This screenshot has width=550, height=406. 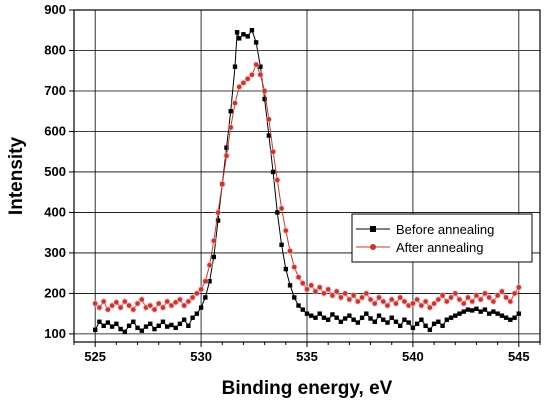 I want to click on x-tick-label: 530, so click(x=201, y=356).